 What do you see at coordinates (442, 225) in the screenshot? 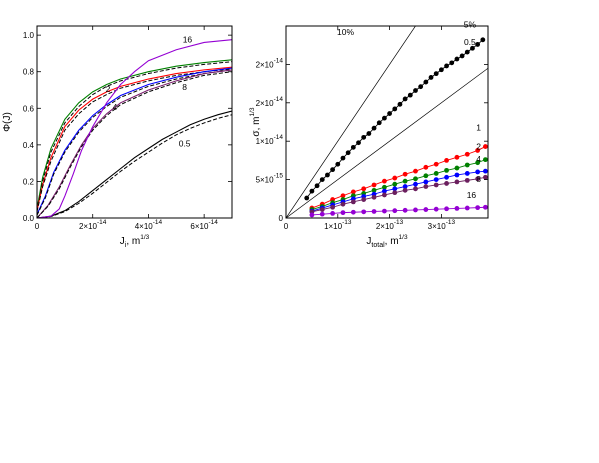
I see `x-tick-label: 3×10⁻¹³` at bounding box center [442, 225].